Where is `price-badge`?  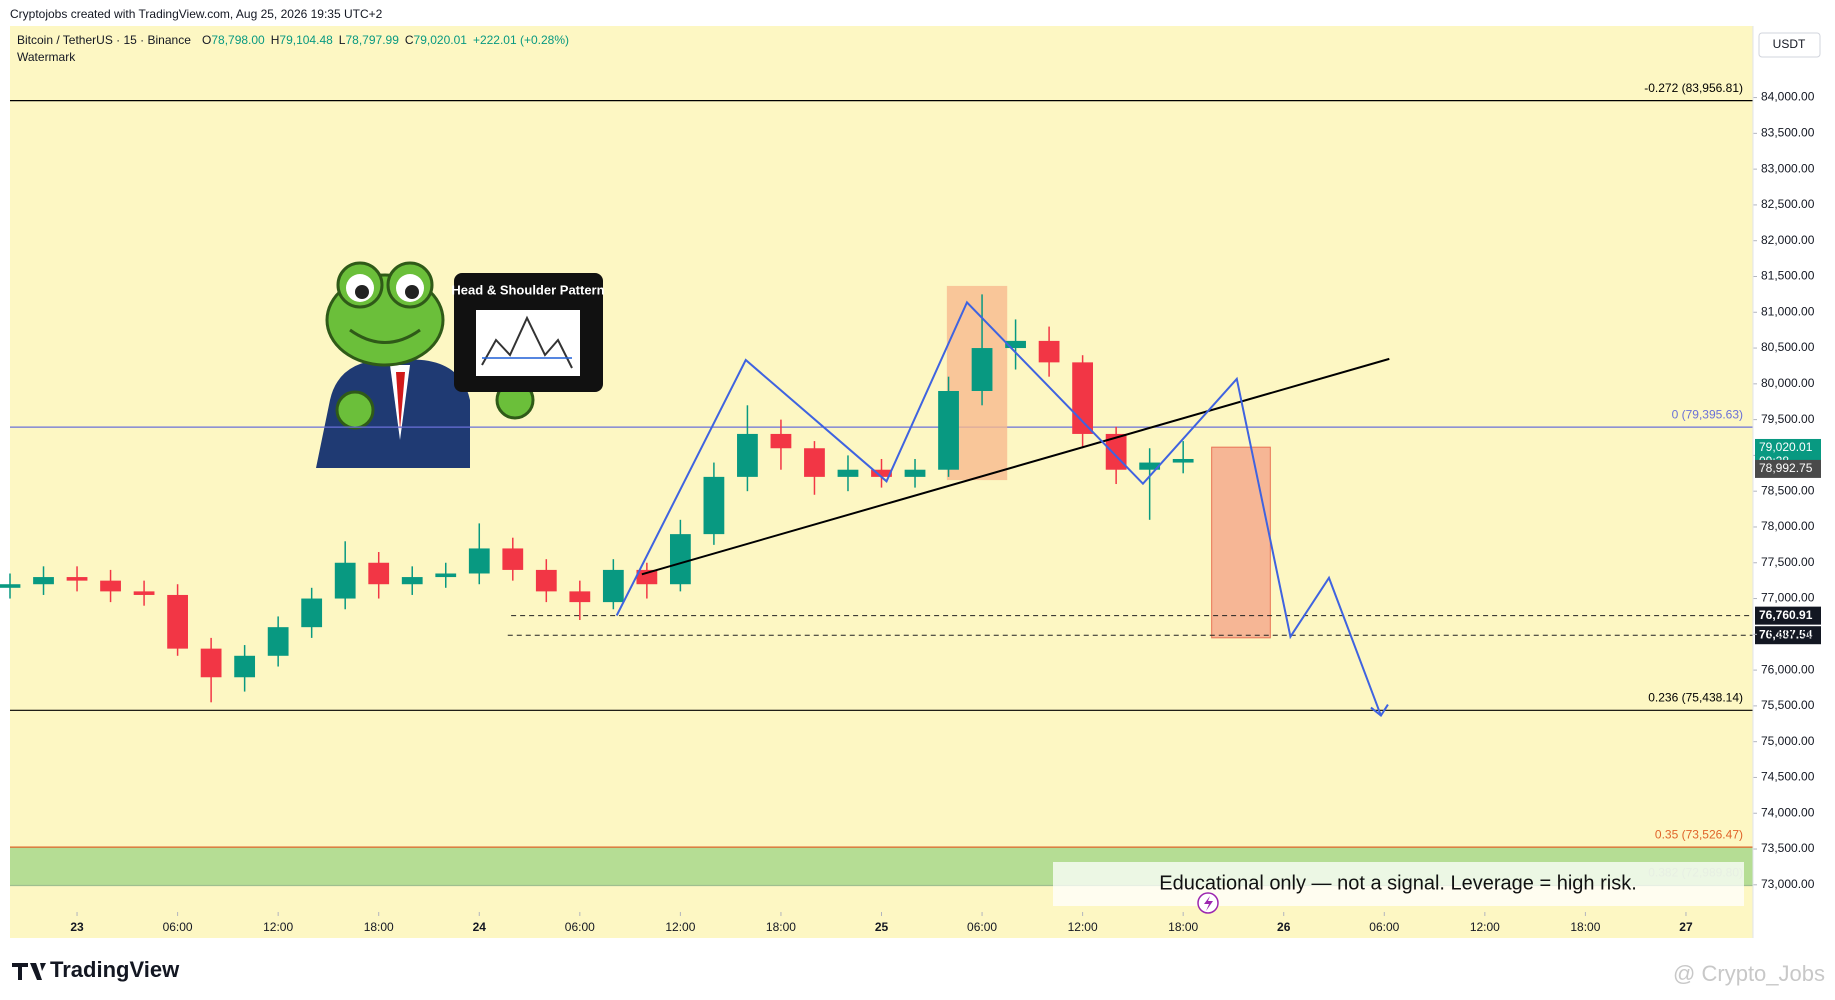 price-badge is located at coordinates (1788, 468).